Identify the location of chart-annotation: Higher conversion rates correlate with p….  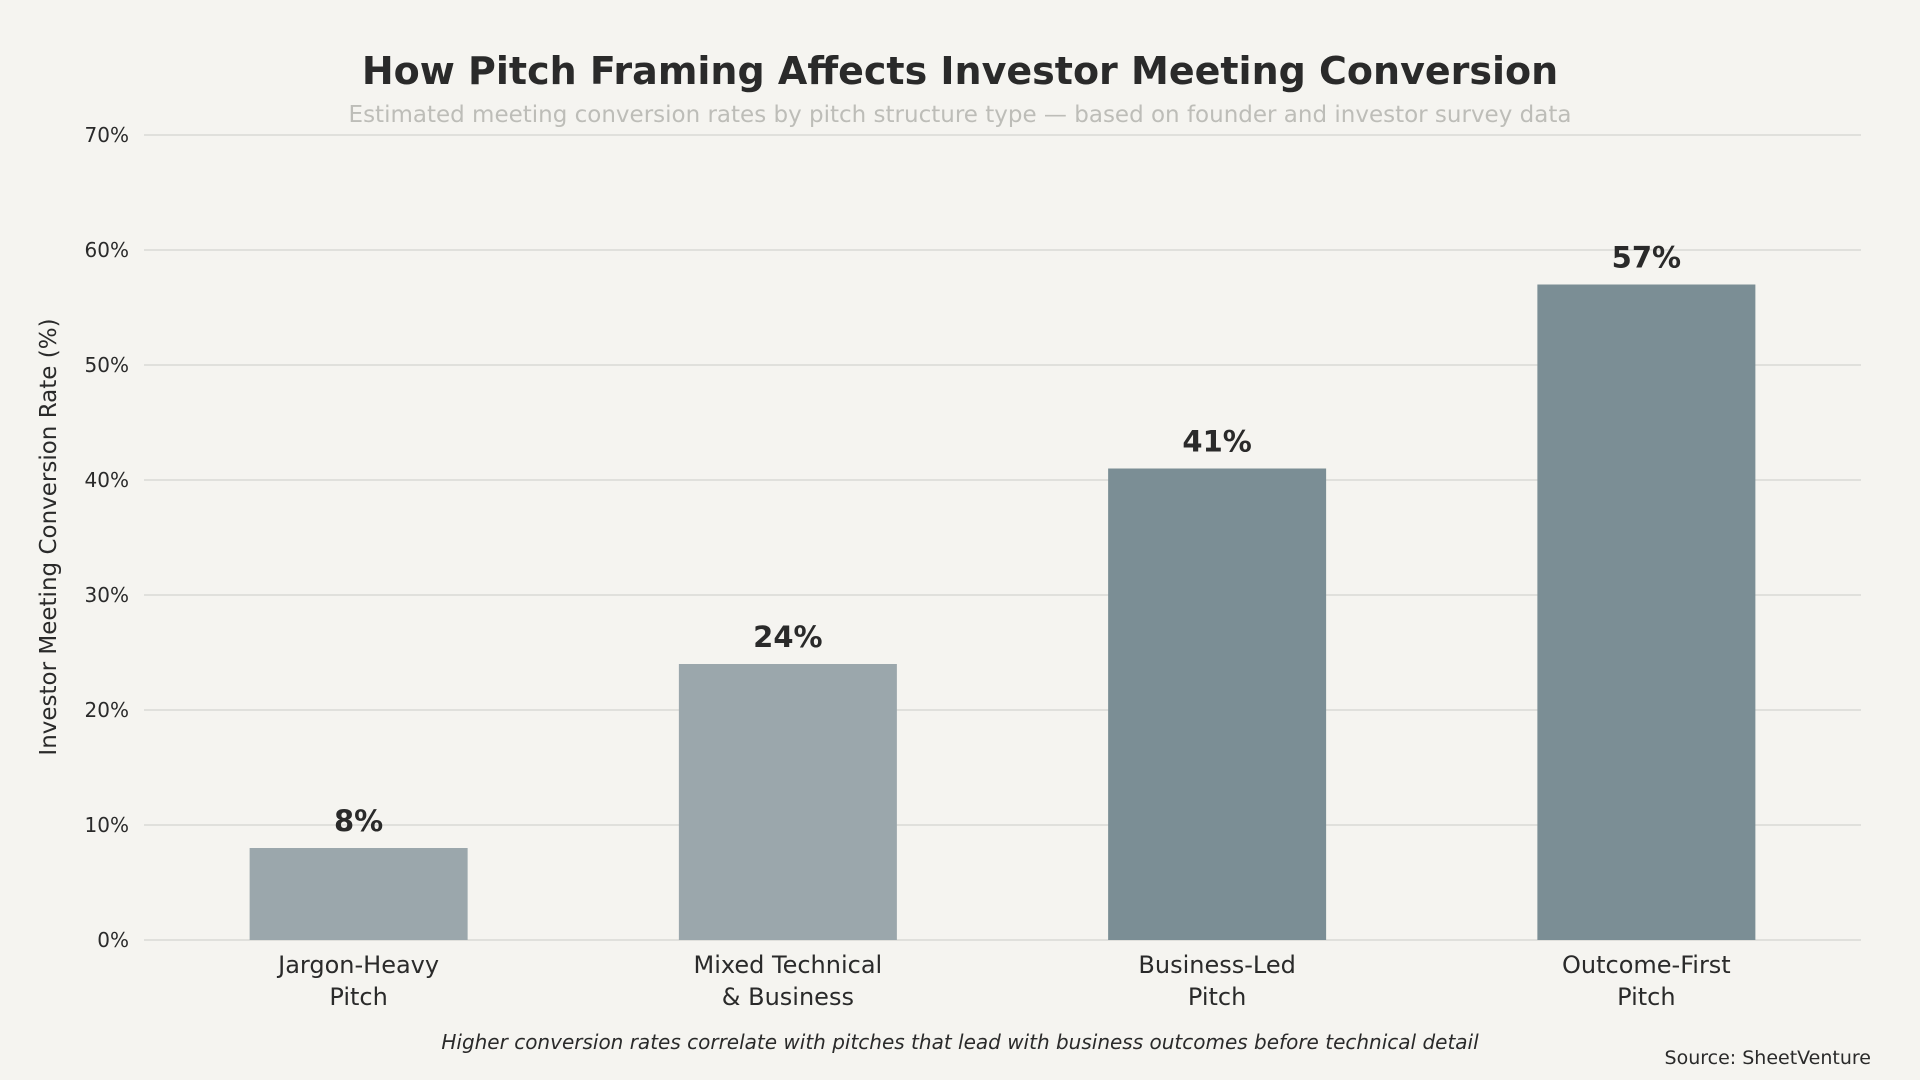
(960, 1042).